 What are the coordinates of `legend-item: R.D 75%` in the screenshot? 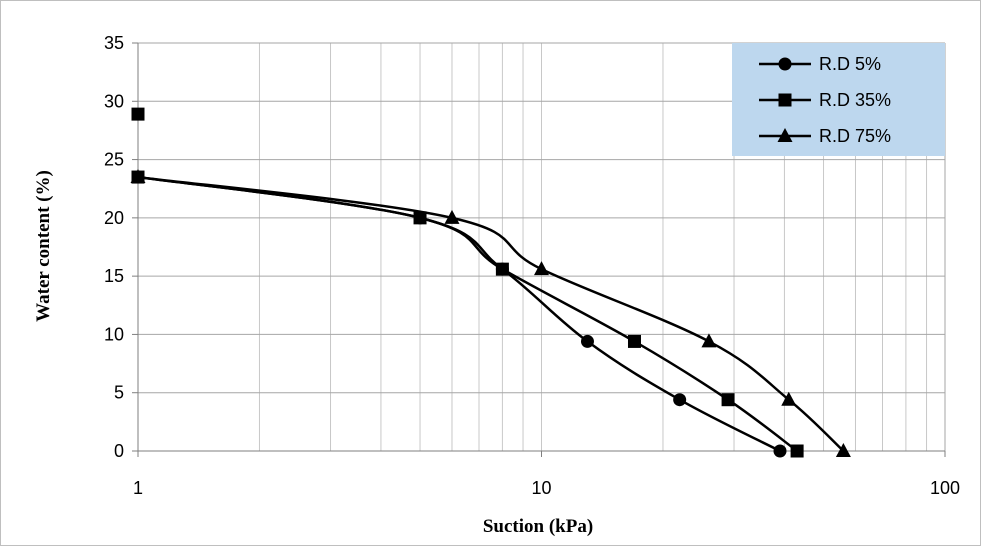 It's located at (825, 136).